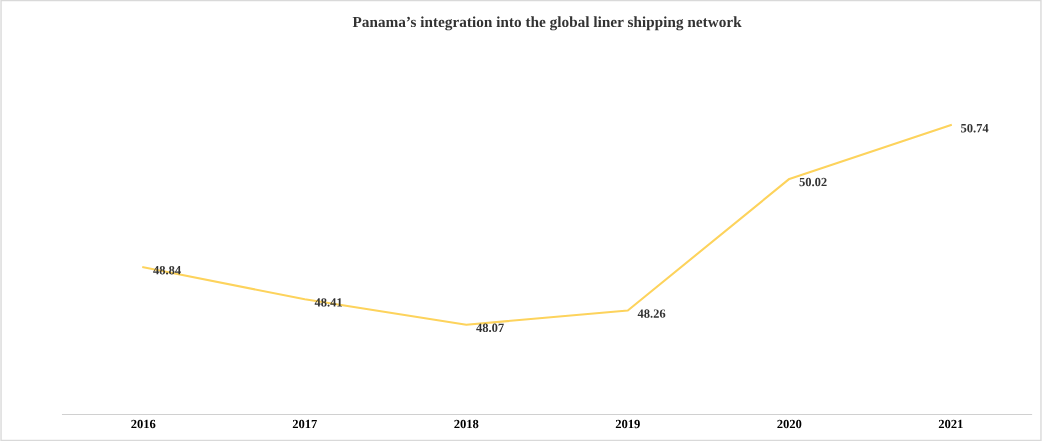  What do you see at coordinates (975, 128) in the screenshot?
I see `data-label: 50.74` at bounding box center [975, 128].